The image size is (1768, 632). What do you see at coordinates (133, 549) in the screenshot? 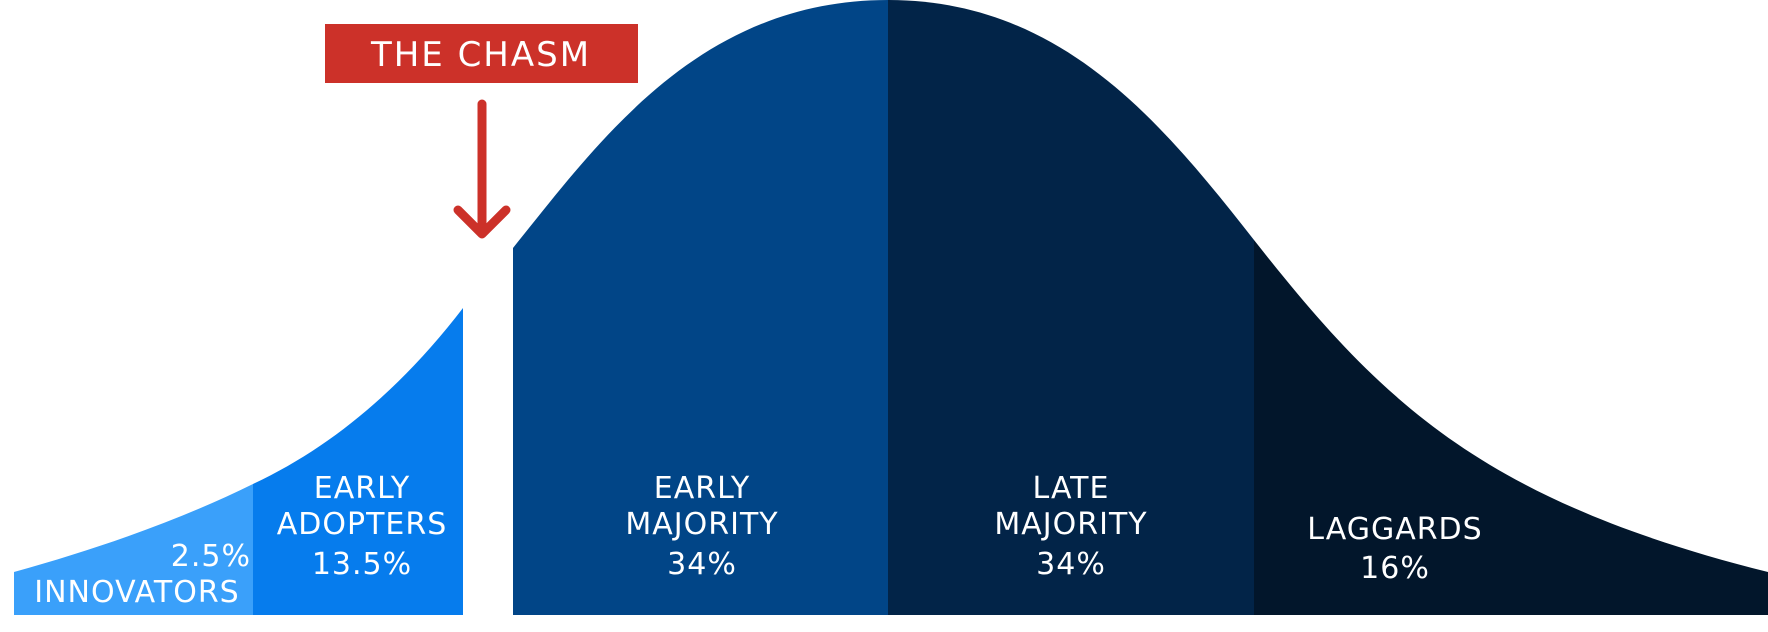
I see `segment-innovators-area` at bounding box center [133, 549].